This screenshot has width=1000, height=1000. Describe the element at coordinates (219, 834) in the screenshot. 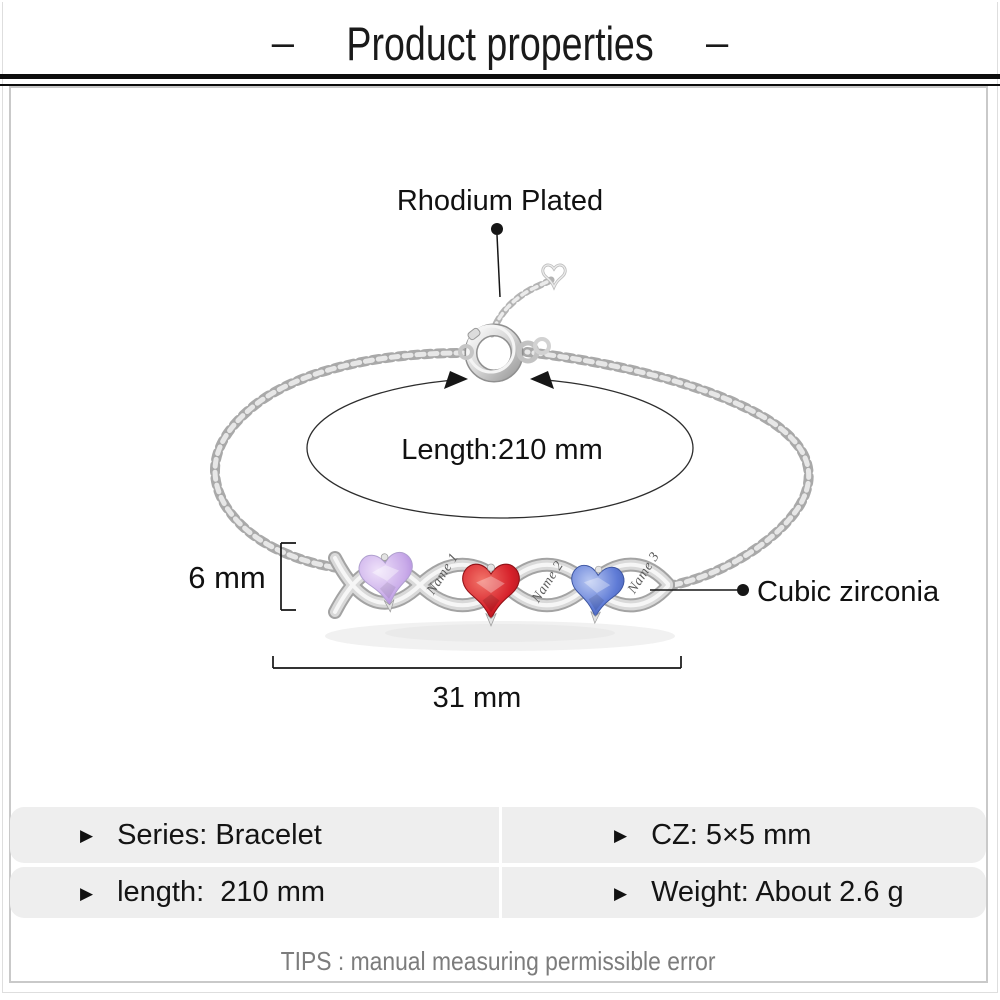

I see `spec-value-series: Series: Bracelet` at that location.